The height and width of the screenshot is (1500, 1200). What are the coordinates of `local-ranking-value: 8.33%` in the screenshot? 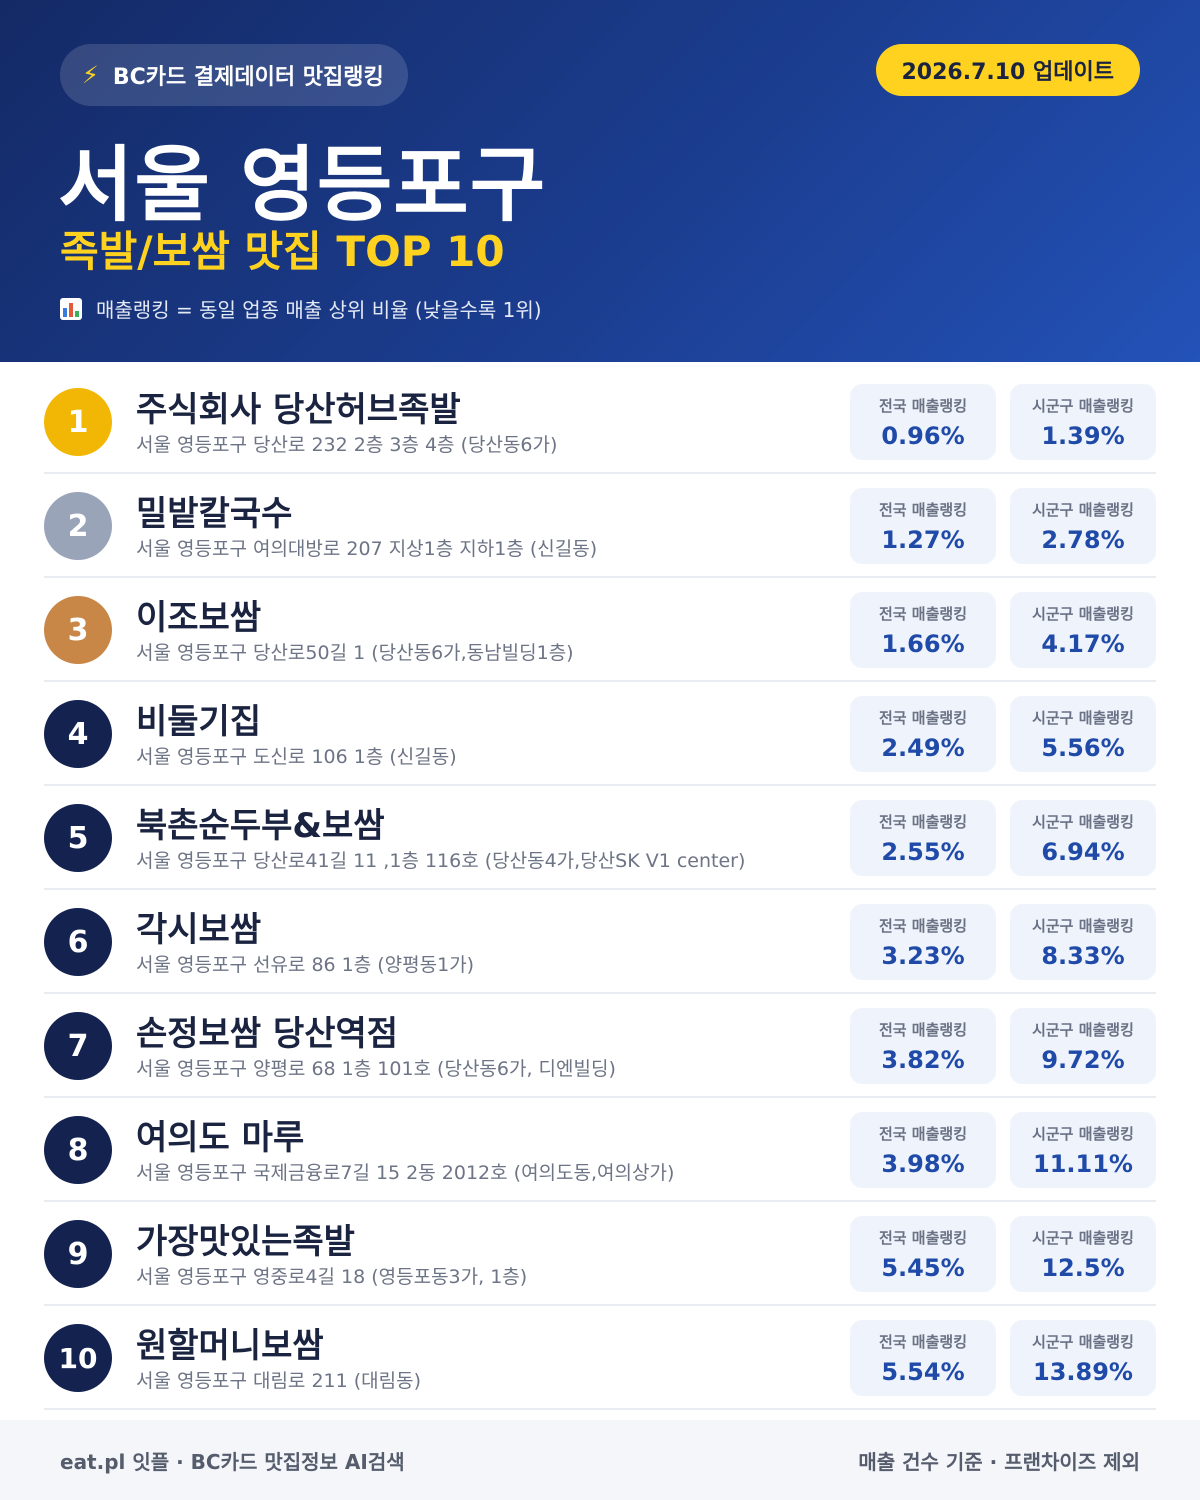 It's located at (1083, 955).